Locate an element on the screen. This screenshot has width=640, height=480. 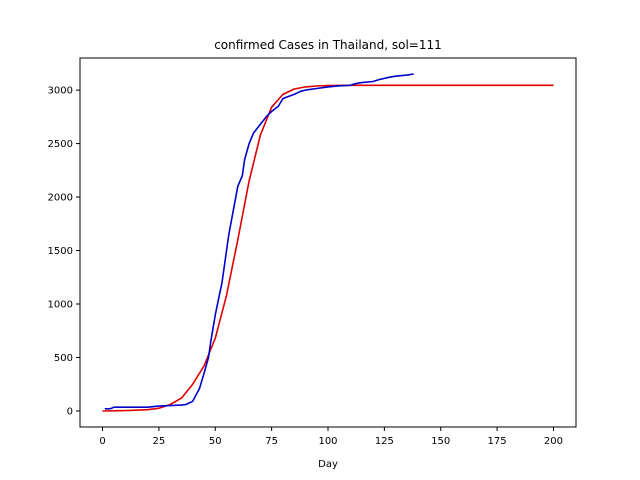
y-tick-label: 3000 is located at coordinates (60, 91).